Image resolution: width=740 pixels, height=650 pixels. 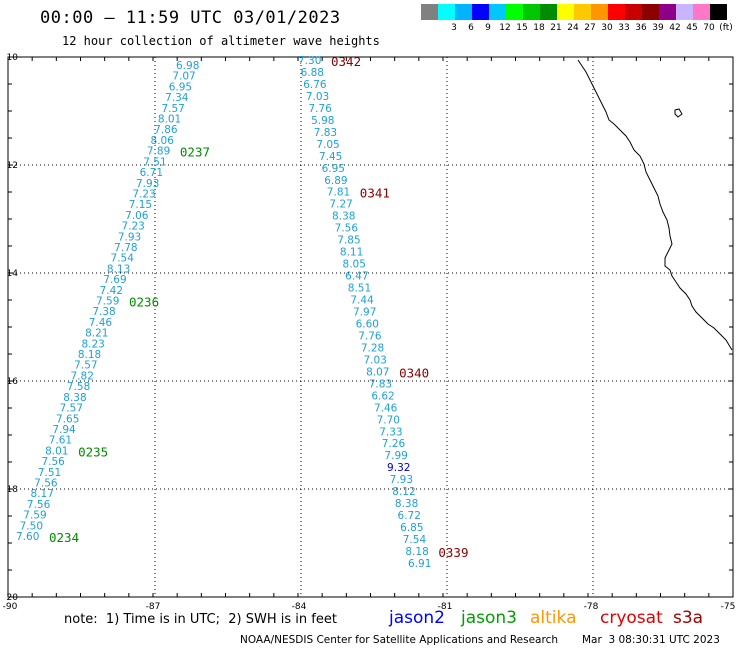 I want to click on pass-time-label: 0341, so click(x=375, y=193).